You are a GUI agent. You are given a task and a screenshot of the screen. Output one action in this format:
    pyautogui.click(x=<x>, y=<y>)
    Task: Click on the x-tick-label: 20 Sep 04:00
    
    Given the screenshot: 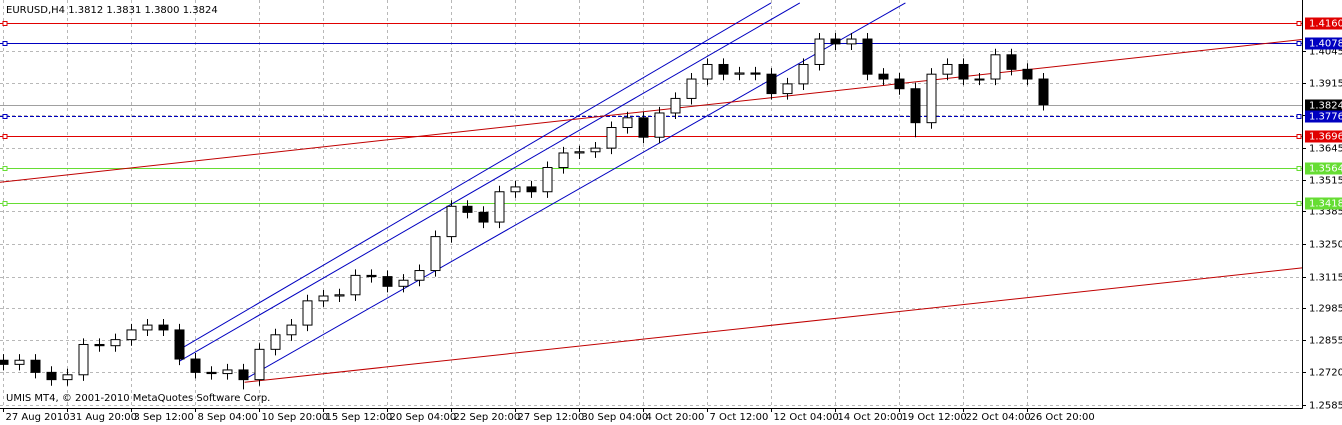 What is the action you would take?
    pyautogui.click(x=423, y=417)
    